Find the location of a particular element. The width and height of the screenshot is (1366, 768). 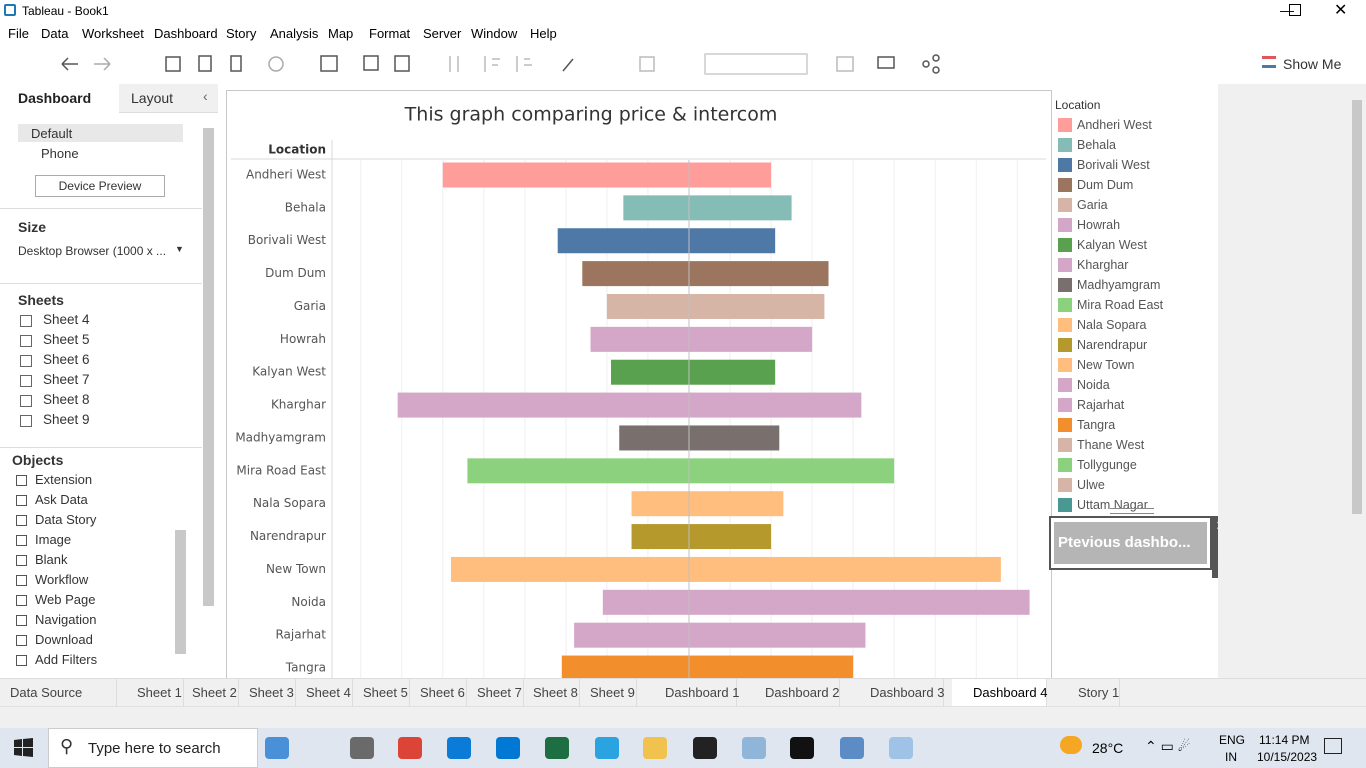

menu-item: Dashboard is located at coordinates (186, 33).